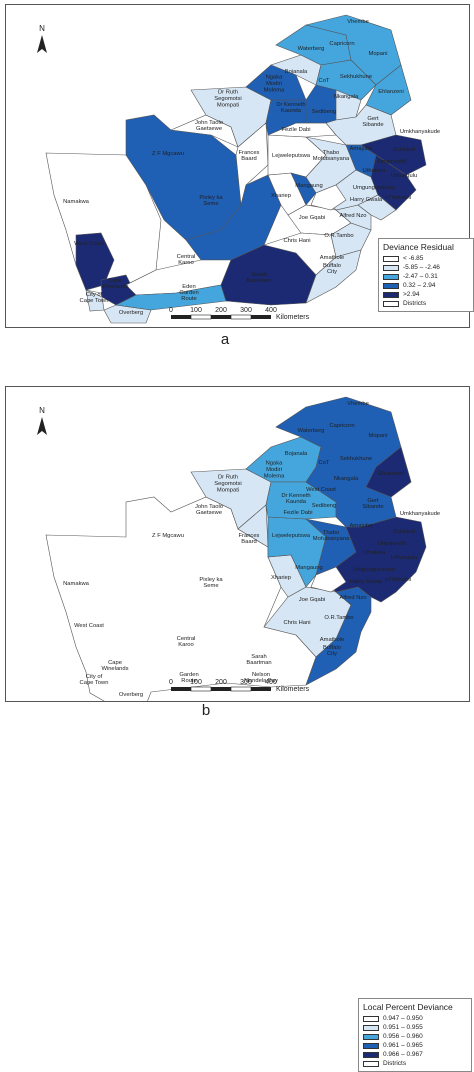 This screenshot has height=1072, width=474. What do you see at coordinates (293, 689) in the screenshot?
I see `scale-unit: Kilometers` at bounding box center [293, 689].